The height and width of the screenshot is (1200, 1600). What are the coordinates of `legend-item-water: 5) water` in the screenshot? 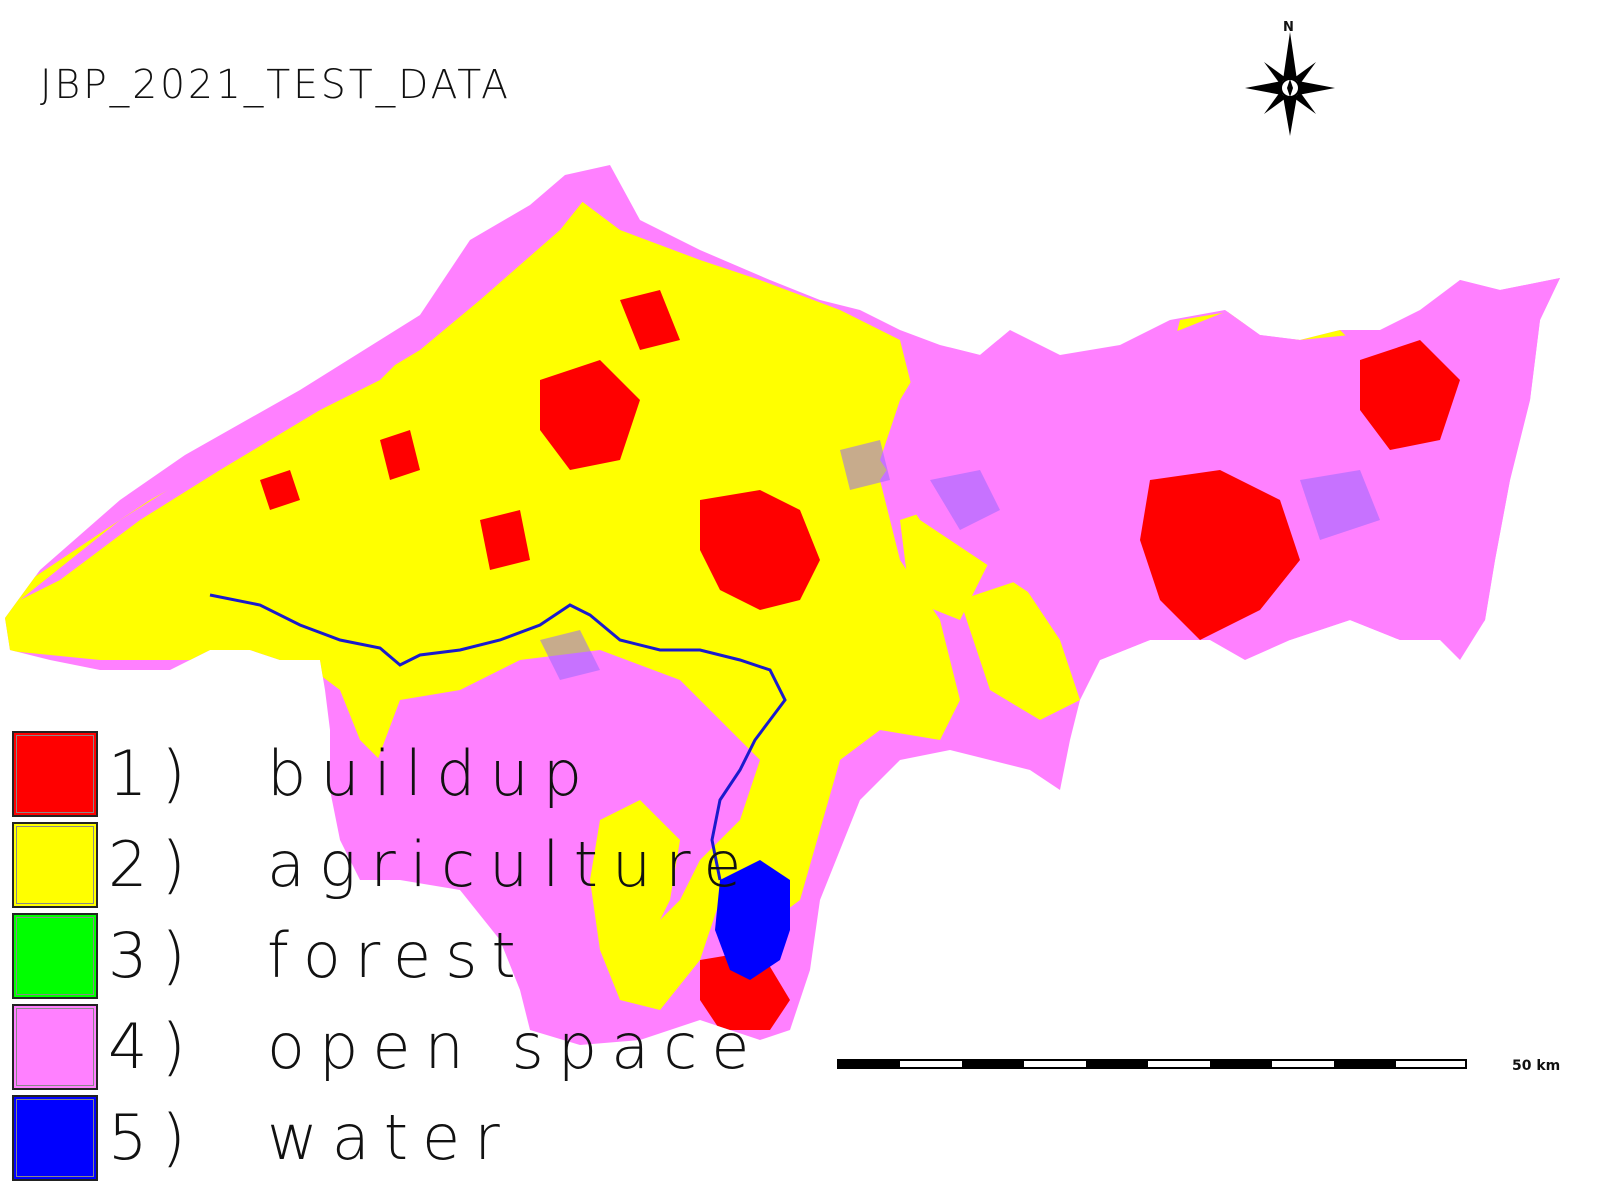 It's located at (387, 1137).